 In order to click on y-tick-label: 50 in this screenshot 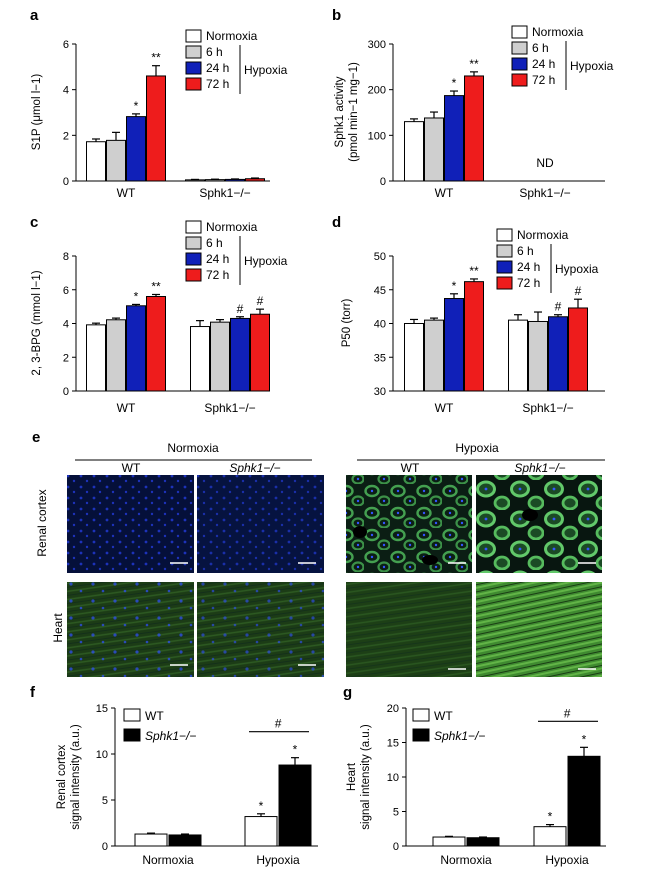, I will do `click(380, 257)`.